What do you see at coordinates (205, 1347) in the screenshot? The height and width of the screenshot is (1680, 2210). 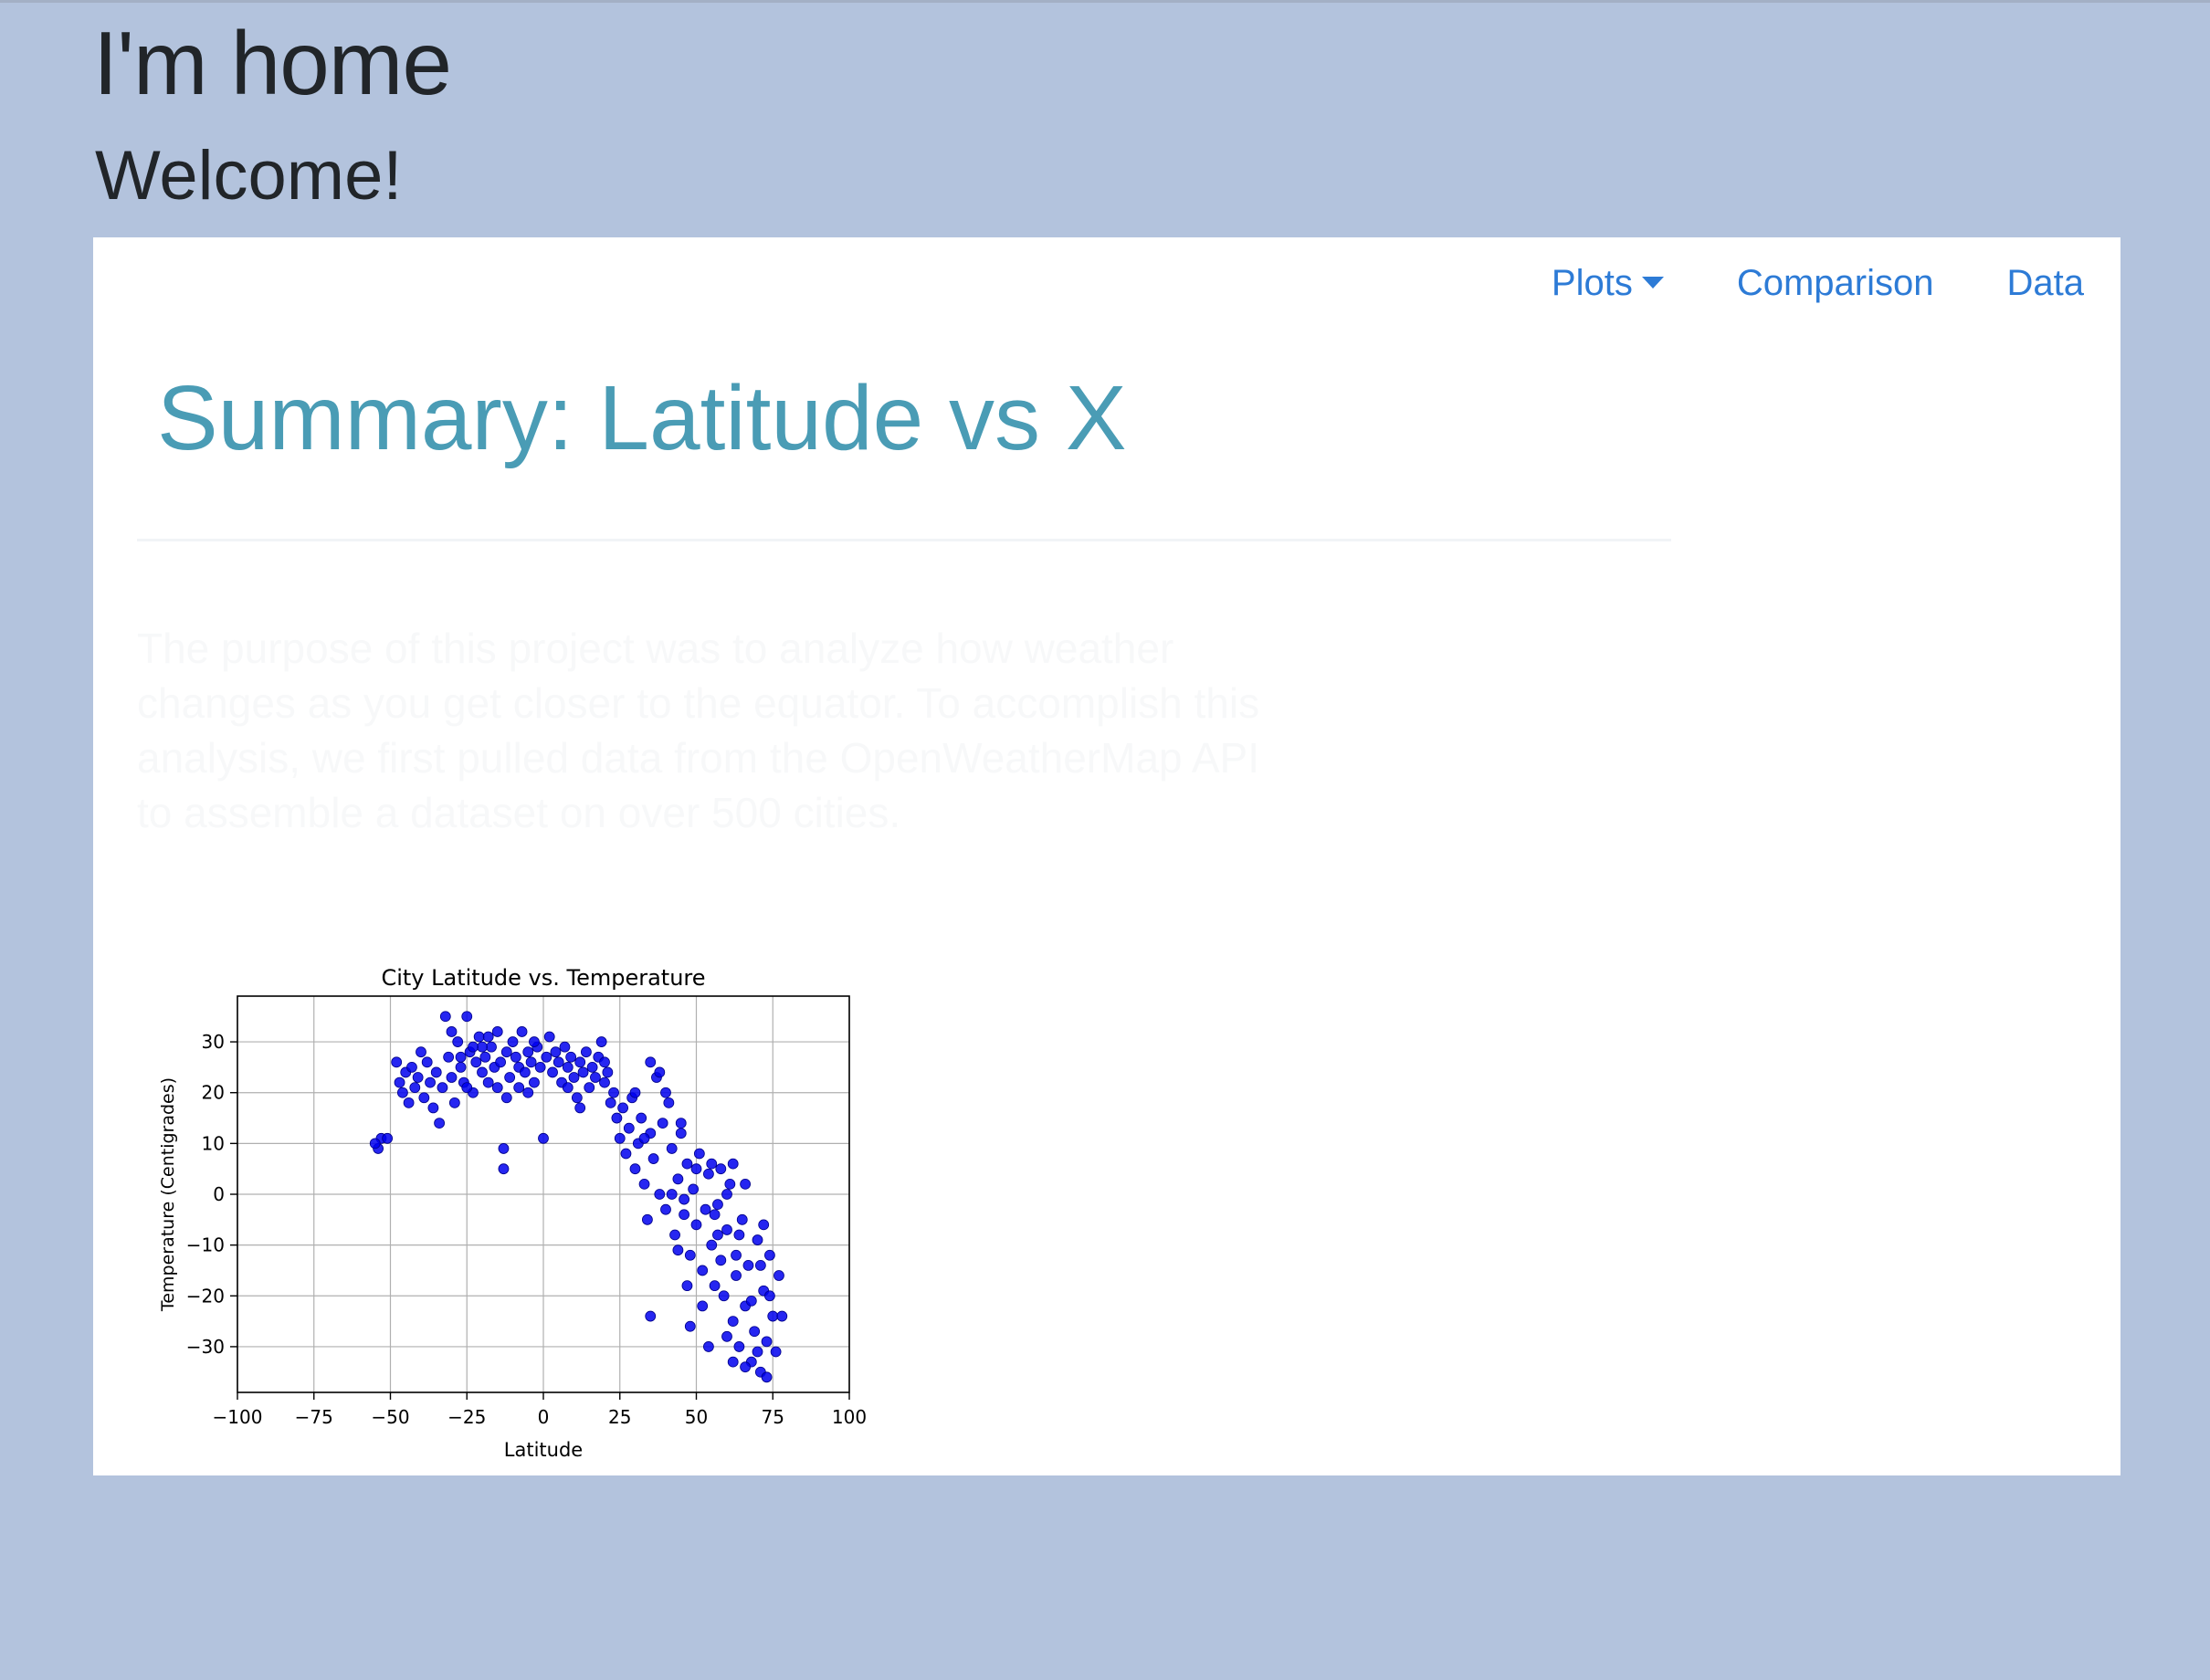 I see `y-tick-label: −30` at bounding box center [205, 1347].